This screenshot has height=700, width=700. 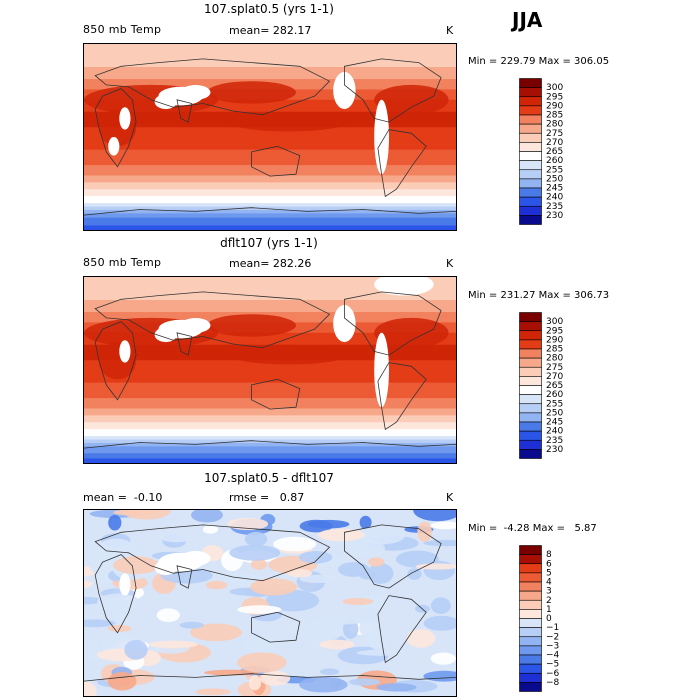 I want to click on panel2-minmax-label: Min = 231.27 Max = 306.73, so click(x=539, y=295).